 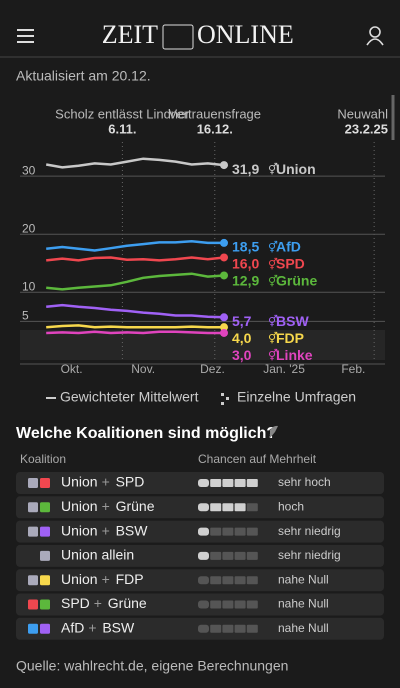 What do you see at coordinates (72, 628) in the screenshot?
I see `party-name: AfD` at bounding box center [72, 628].